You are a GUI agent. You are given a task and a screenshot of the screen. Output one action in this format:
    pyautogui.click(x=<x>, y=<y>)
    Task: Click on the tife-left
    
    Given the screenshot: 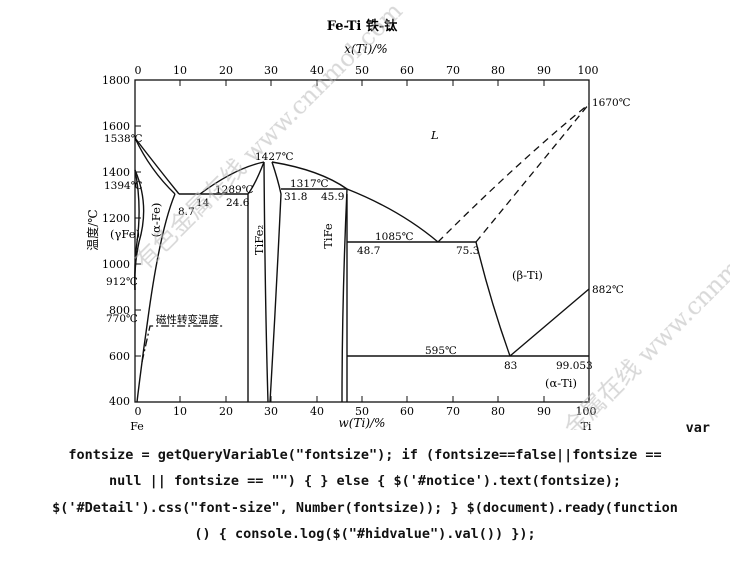 What is the action you would take?
    pyautogui.click(x=344, y=295)
    